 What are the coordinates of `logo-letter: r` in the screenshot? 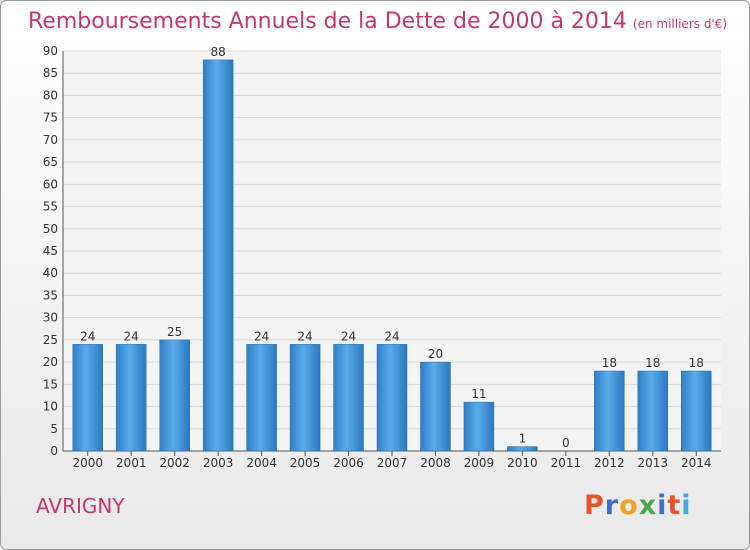 It's located at (612, 505).